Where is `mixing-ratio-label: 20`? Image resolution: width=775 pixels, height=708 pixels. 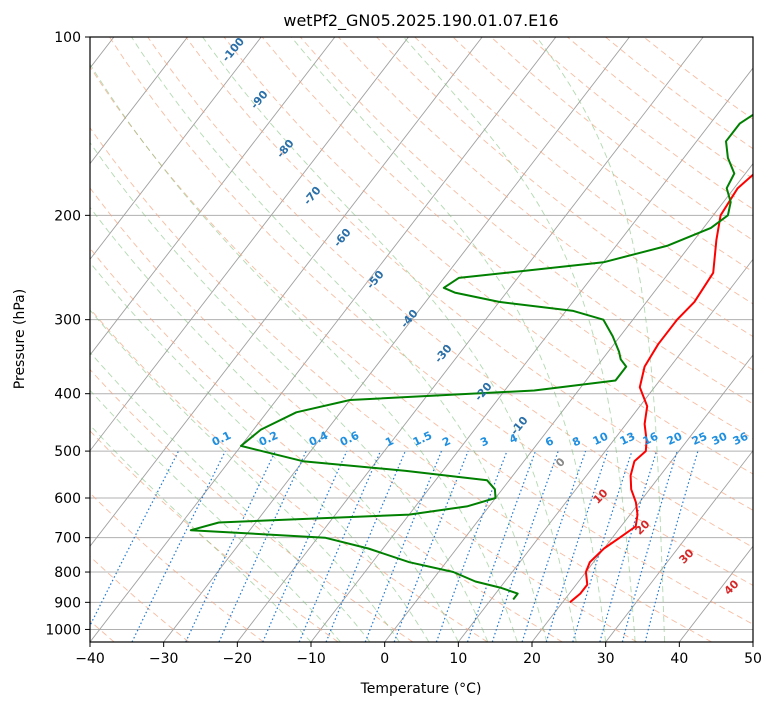
mixing-ratio-label: 20 is located at coordinates (675, 439).